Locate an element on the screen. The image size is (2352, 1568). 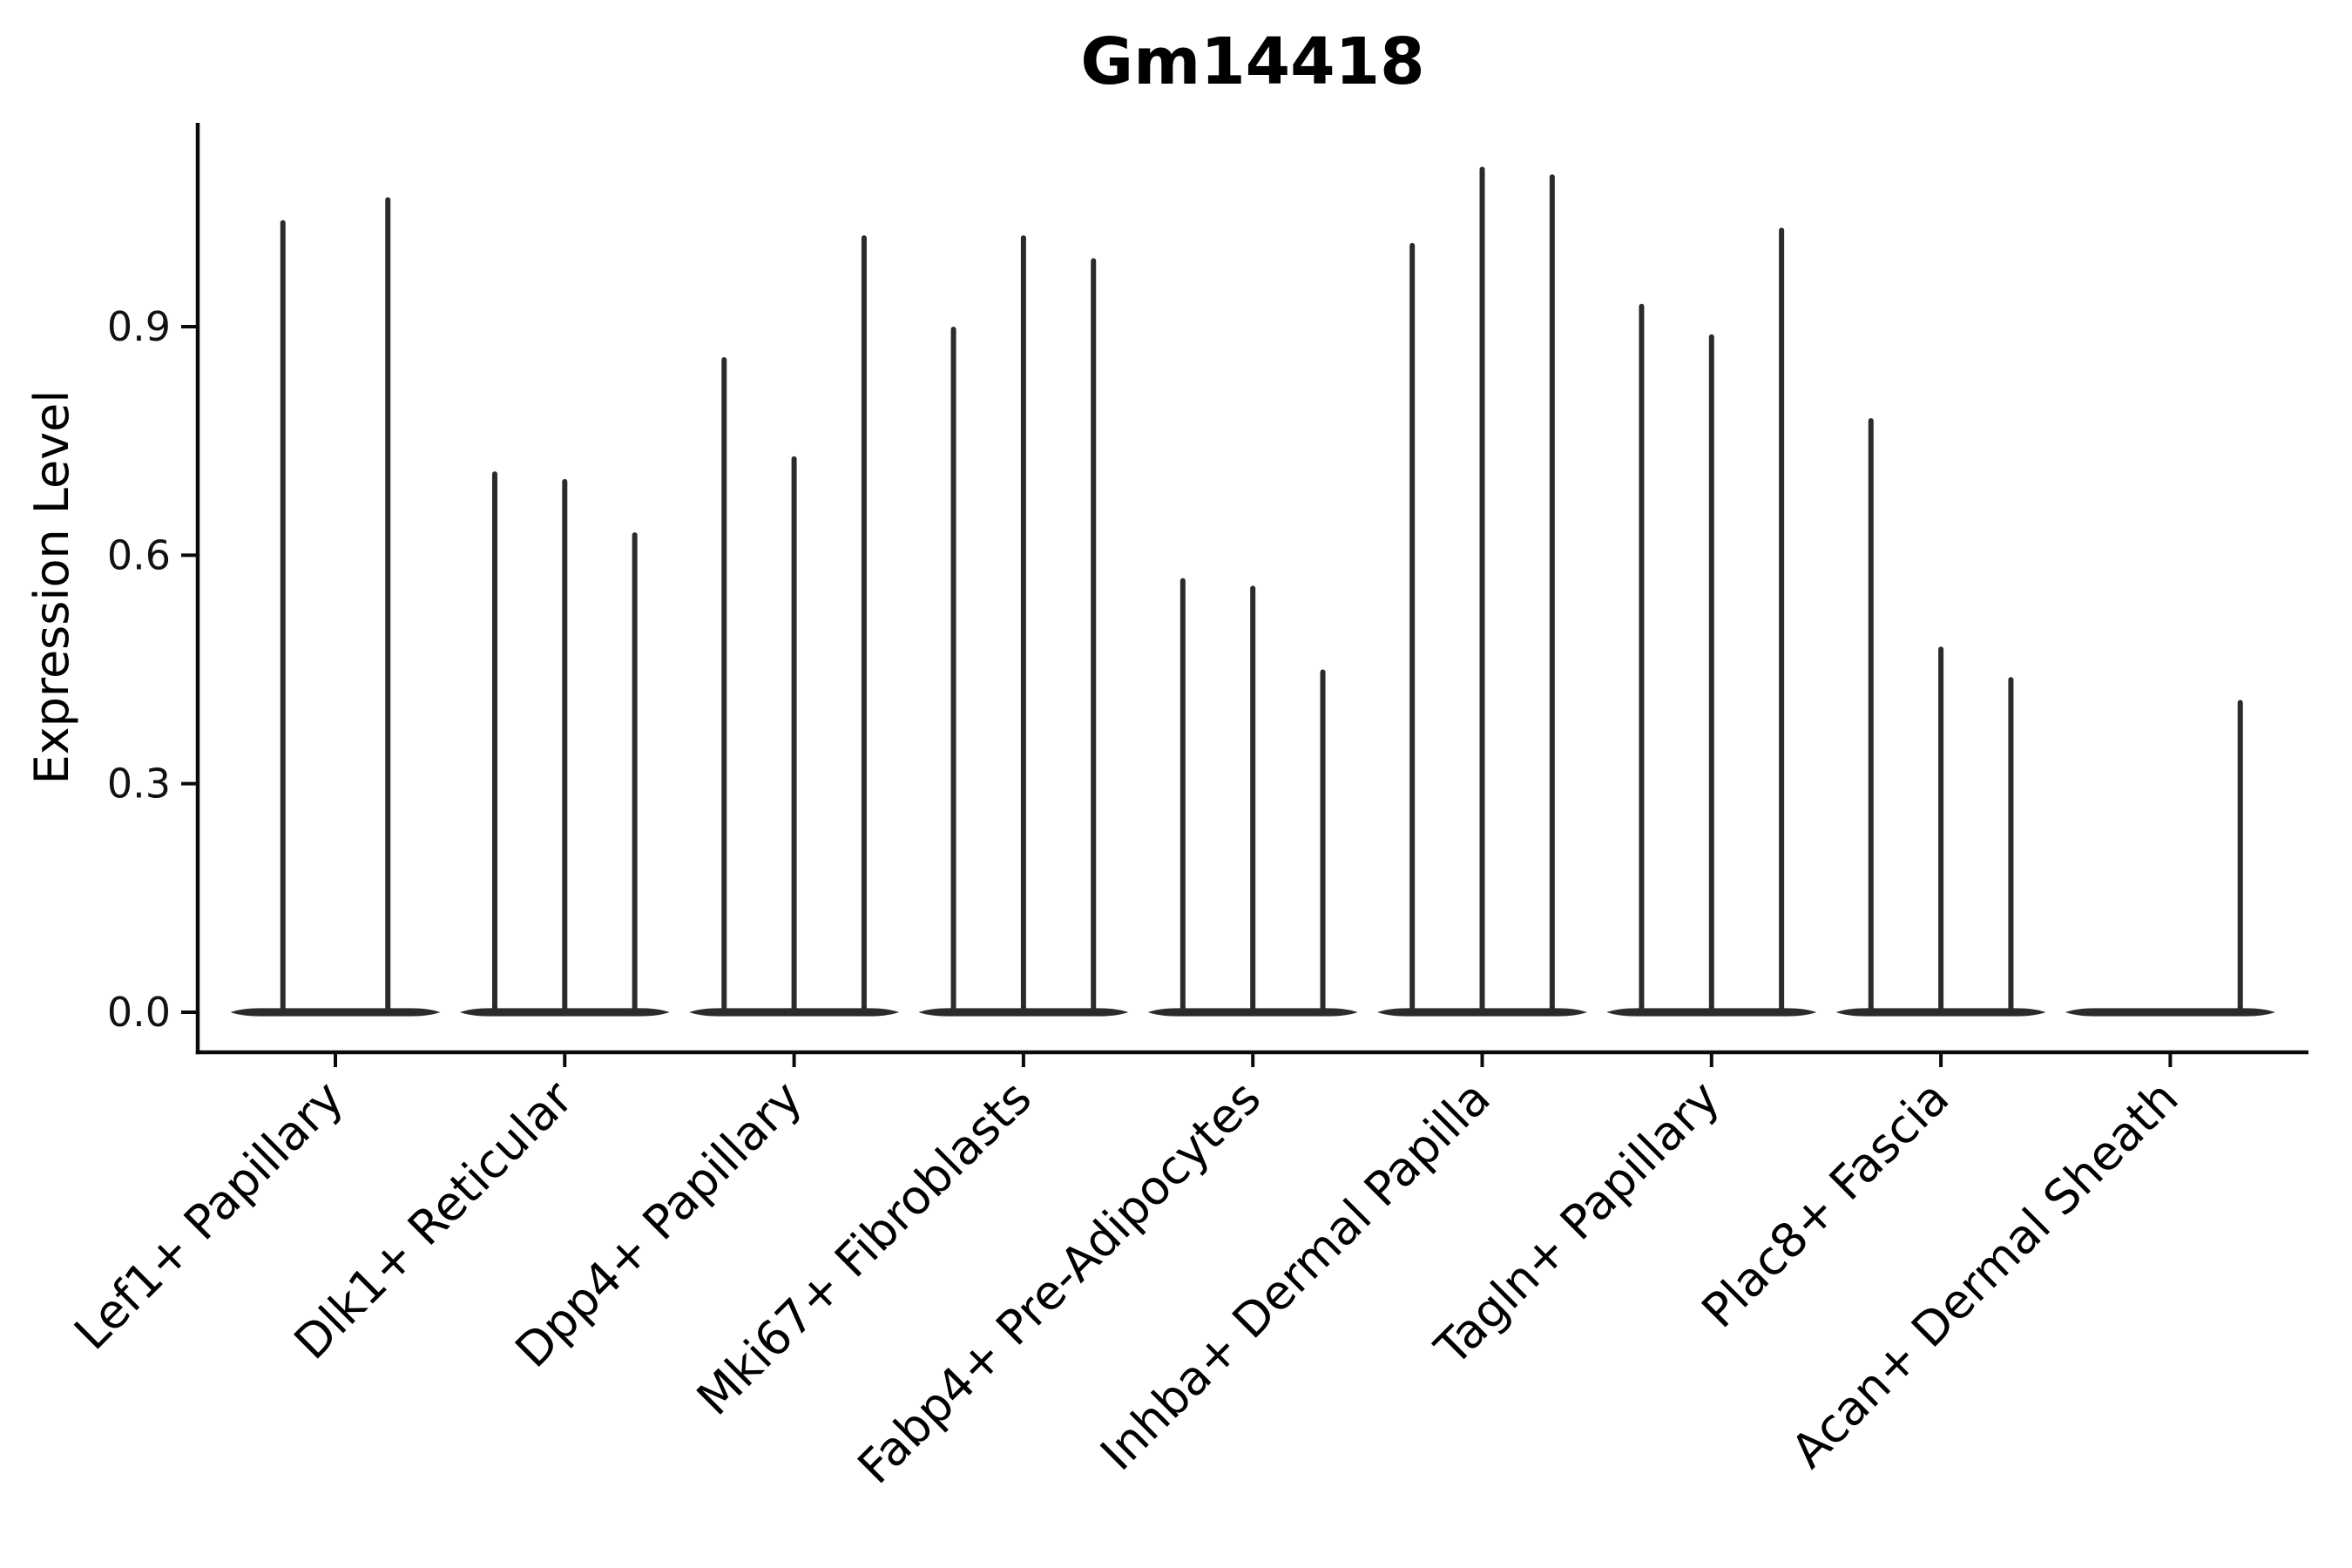
y-tick-label: 0.6 is located at coordinates (139, 554).